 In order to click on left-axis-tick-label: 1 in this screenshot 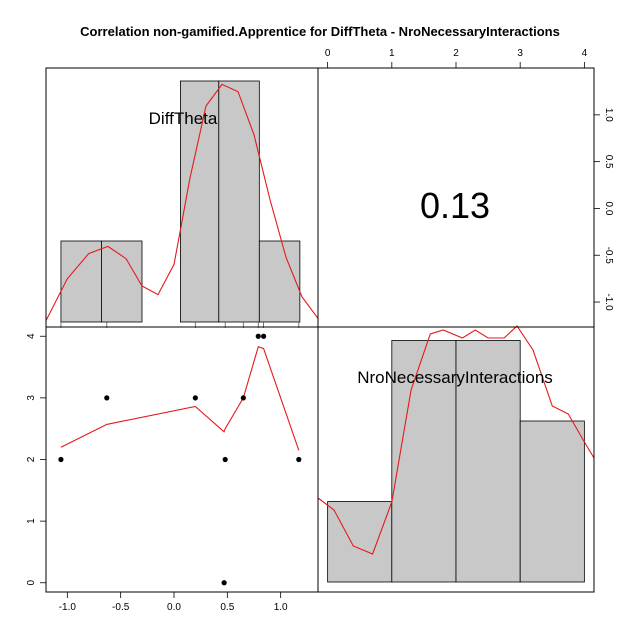, I will do `click(31, 521)`.